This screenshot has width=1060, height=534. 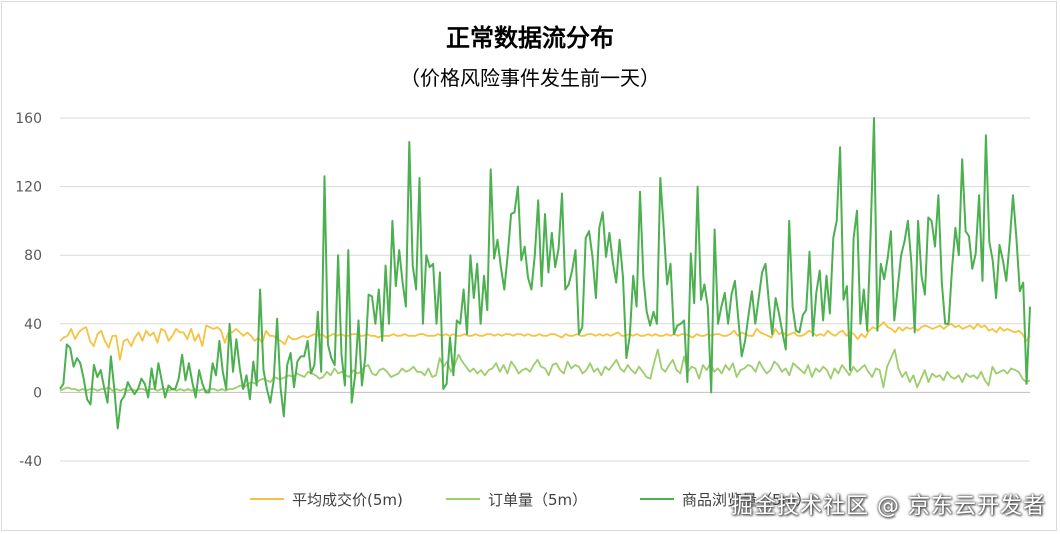 I want to click on y-tick-label: 80, so click(x=33, y=256).